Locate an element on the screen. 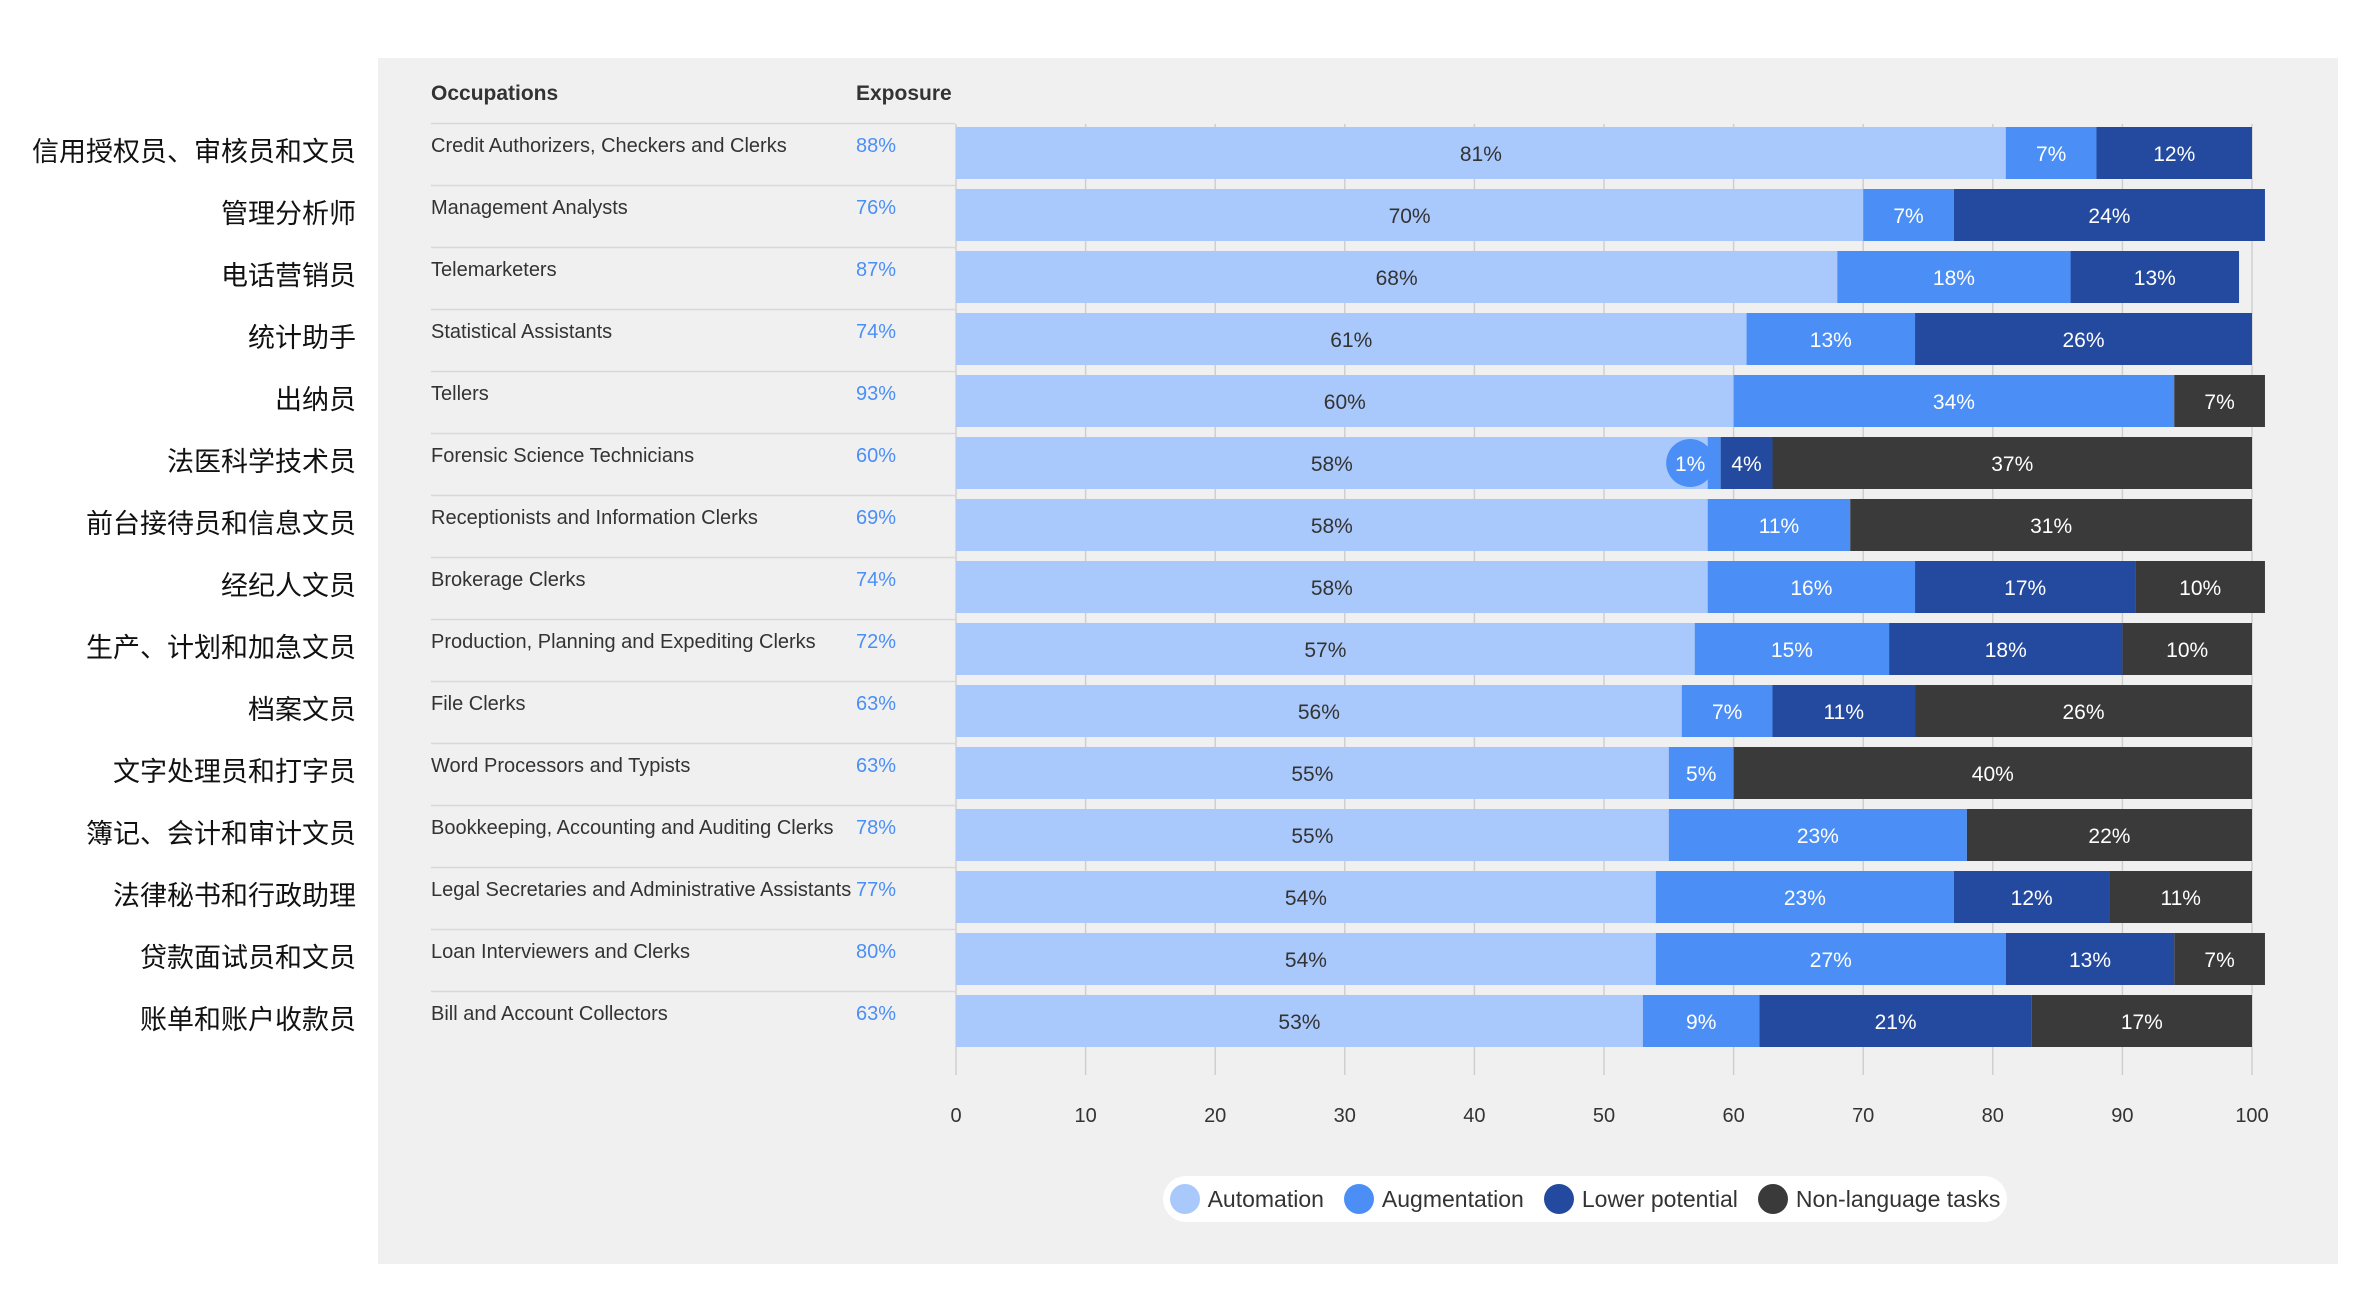 This screenshot has height=1296, width=2366. legend-item: Lower potential is located at coordinates (1640, 1199).